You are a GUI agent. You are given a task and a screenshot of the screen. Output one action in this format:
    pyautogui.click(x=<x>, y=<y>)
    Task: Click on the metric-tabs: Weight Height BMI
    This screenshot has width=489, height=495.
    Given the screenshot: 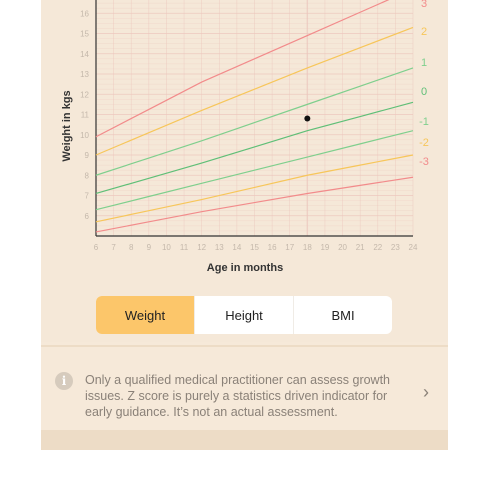 What is the action you would take?
    pyautogui.click(x=244, y=315)
    